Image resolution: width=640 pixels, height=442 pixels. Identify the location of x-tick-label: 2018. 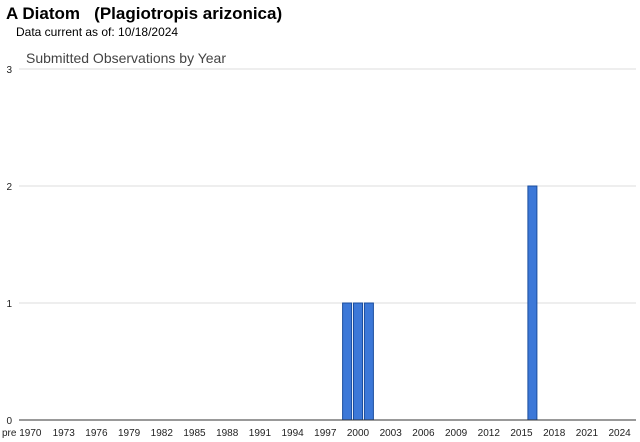
(554, 433).